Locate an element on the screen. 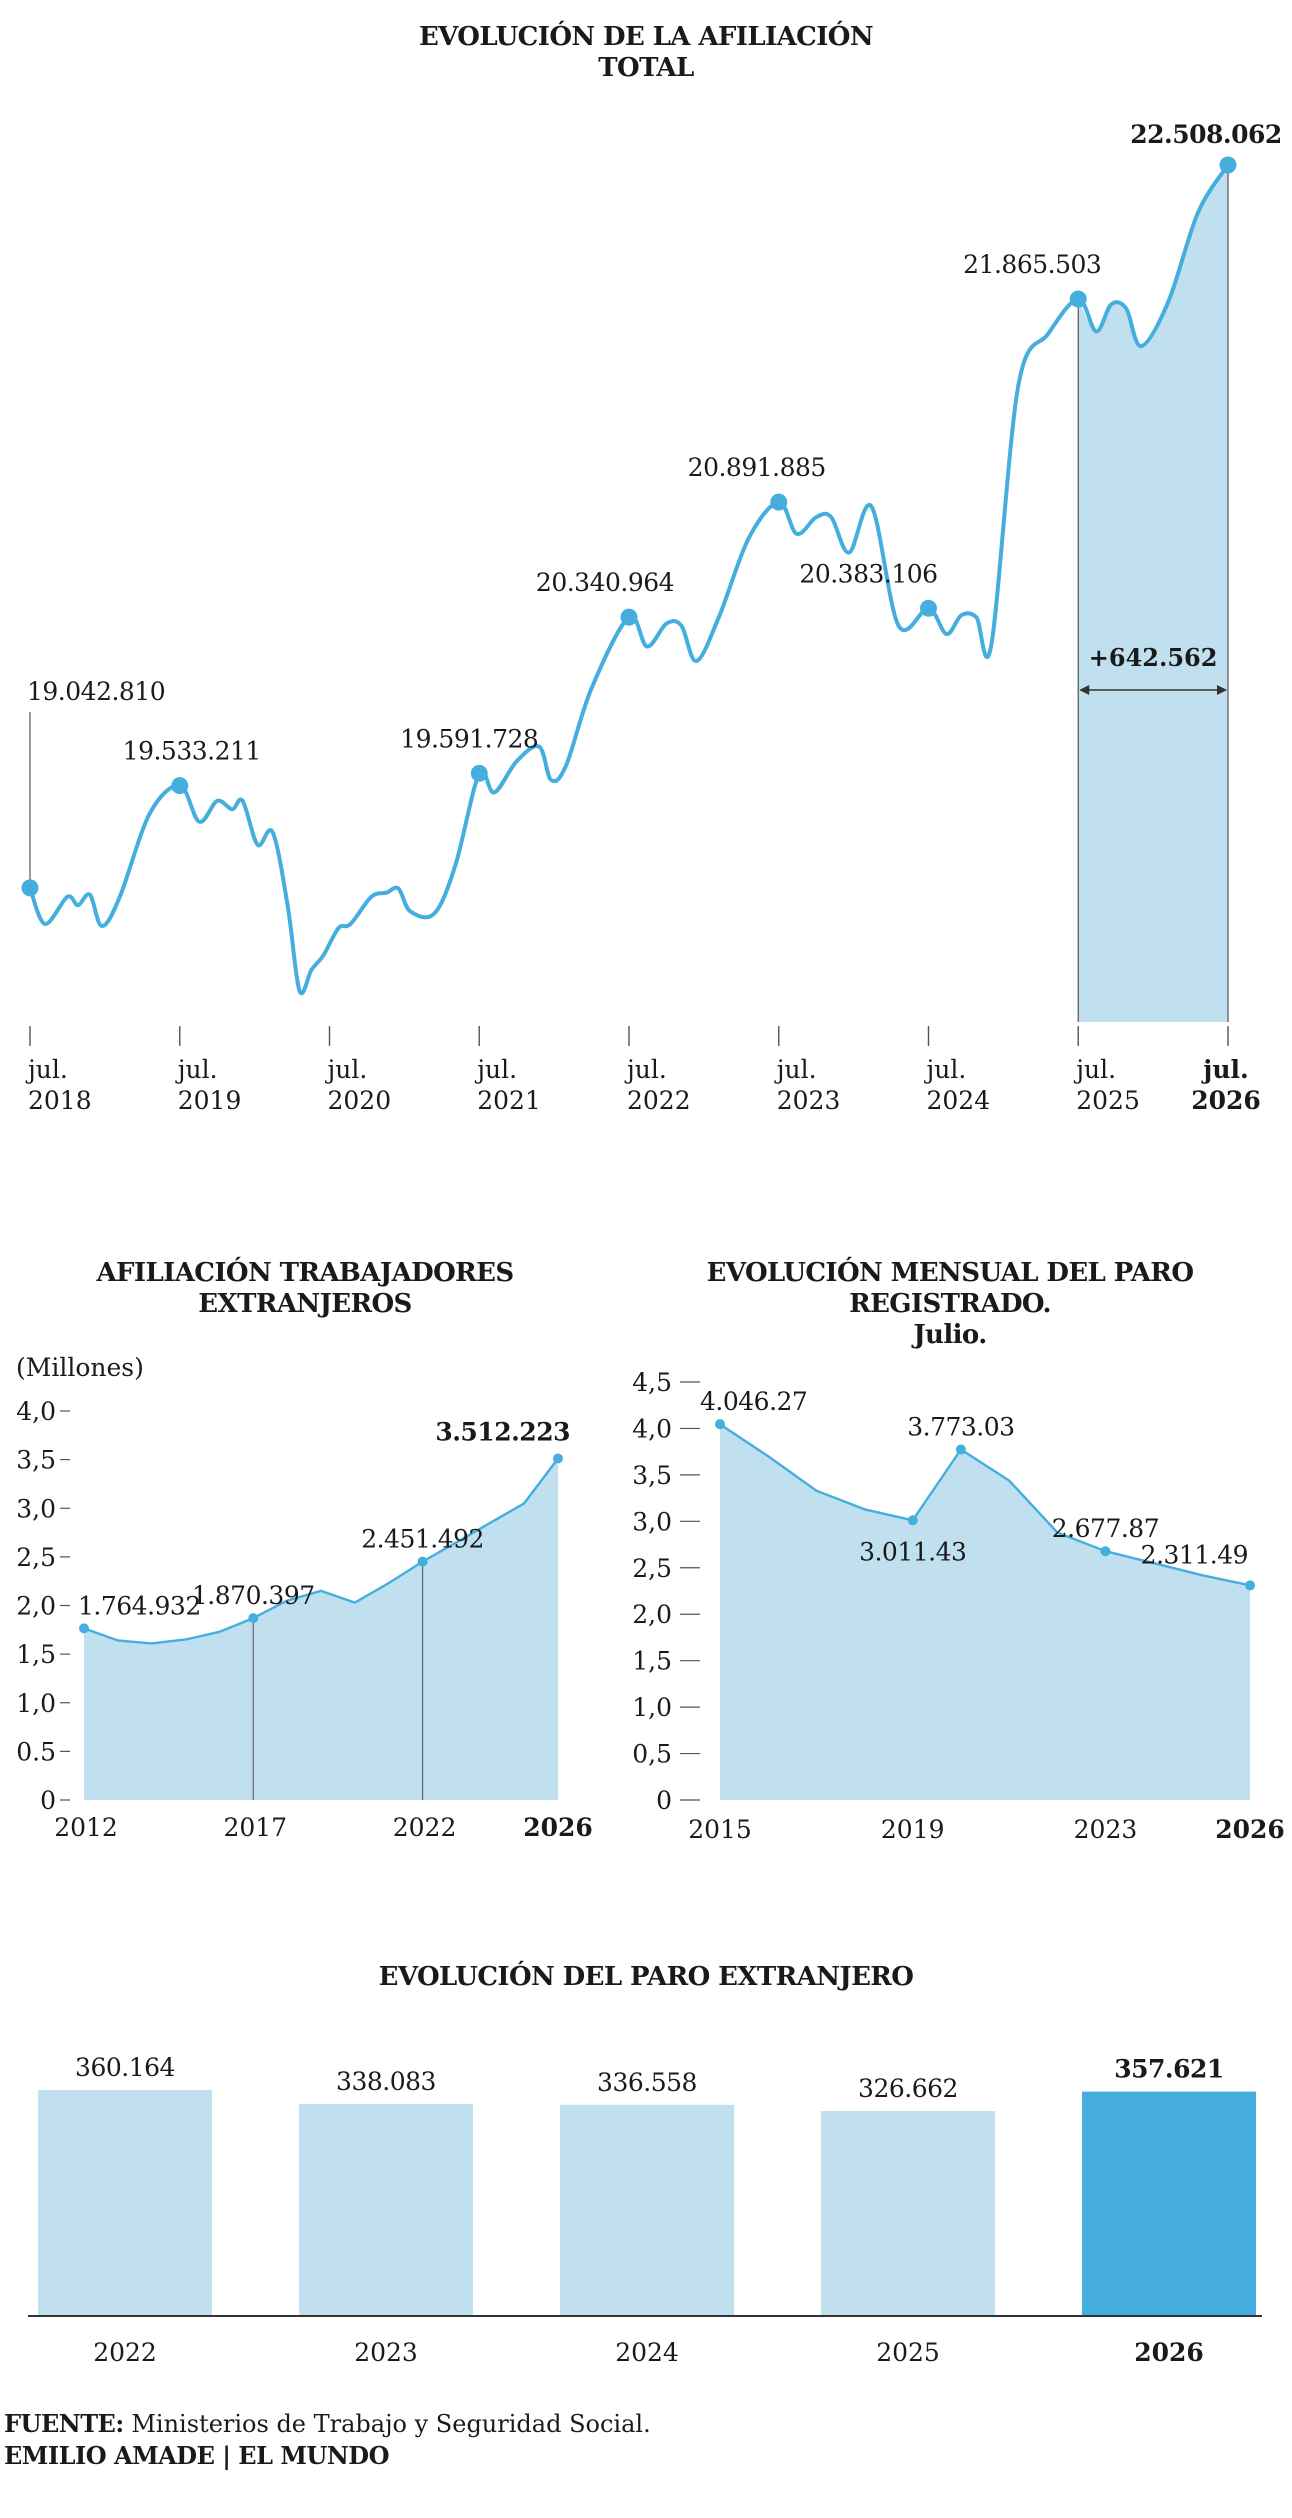 The image size is (1292, 2518). chart4-title: EVOLUCIÓN DEL PARO EXTRANJERO is located at coordinates (646, 1977).